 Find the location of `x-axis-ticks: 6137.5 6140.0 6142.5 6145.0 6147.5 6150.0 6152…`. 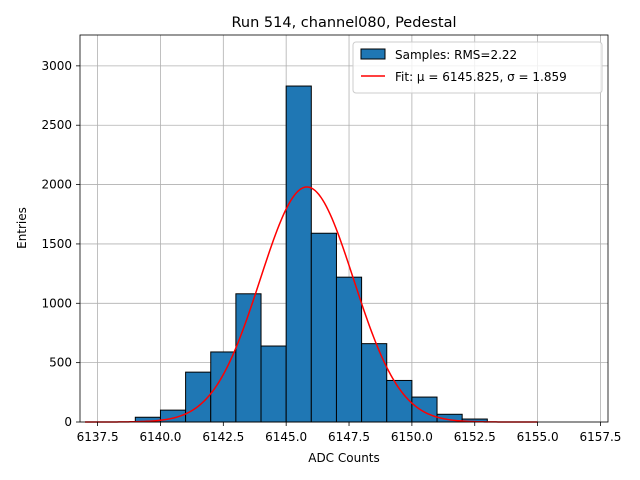

x-axis-ticks: 6137.5 6140.0 6142.5 6145.0 6147.5 6150.0 6152… is located at coordinates (349, 433).